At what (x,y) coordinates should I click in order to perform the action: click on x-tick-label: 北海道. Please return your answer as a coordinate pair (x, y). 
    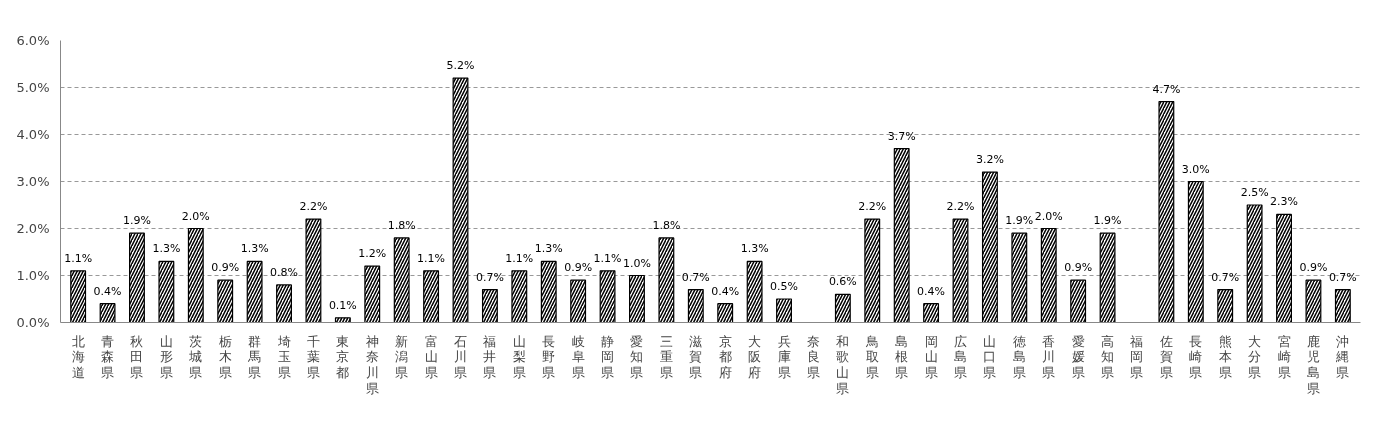
    Looking at the image, I should click on (78, 356).